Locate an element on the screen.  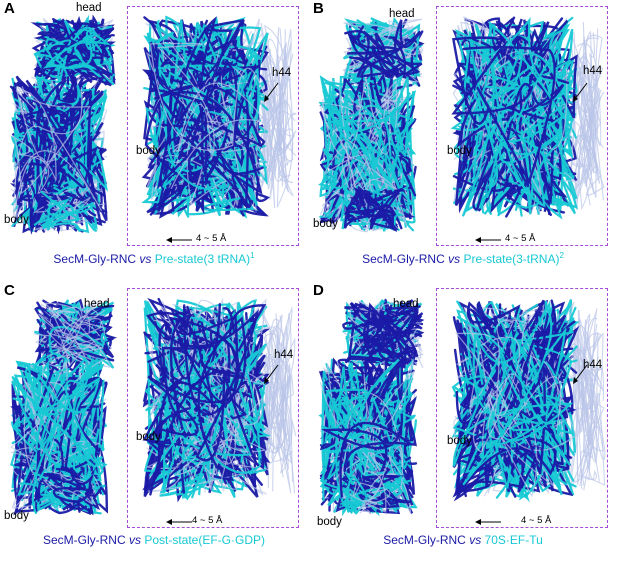
panel-letter: C is located at coordinates (9, 290).